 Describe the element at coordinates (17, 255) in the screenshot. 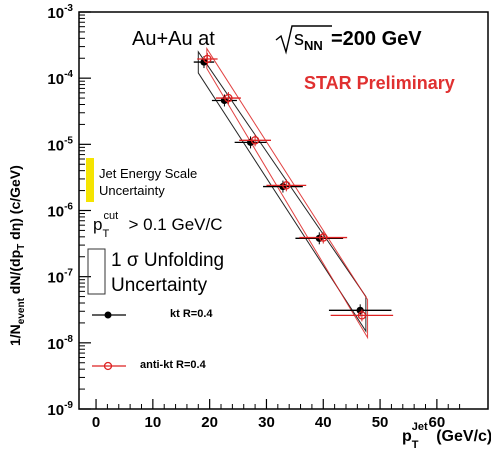

I see `y-axis-label: 1/Nevent dN/(dpT dη) (c/GeV)` at that location.